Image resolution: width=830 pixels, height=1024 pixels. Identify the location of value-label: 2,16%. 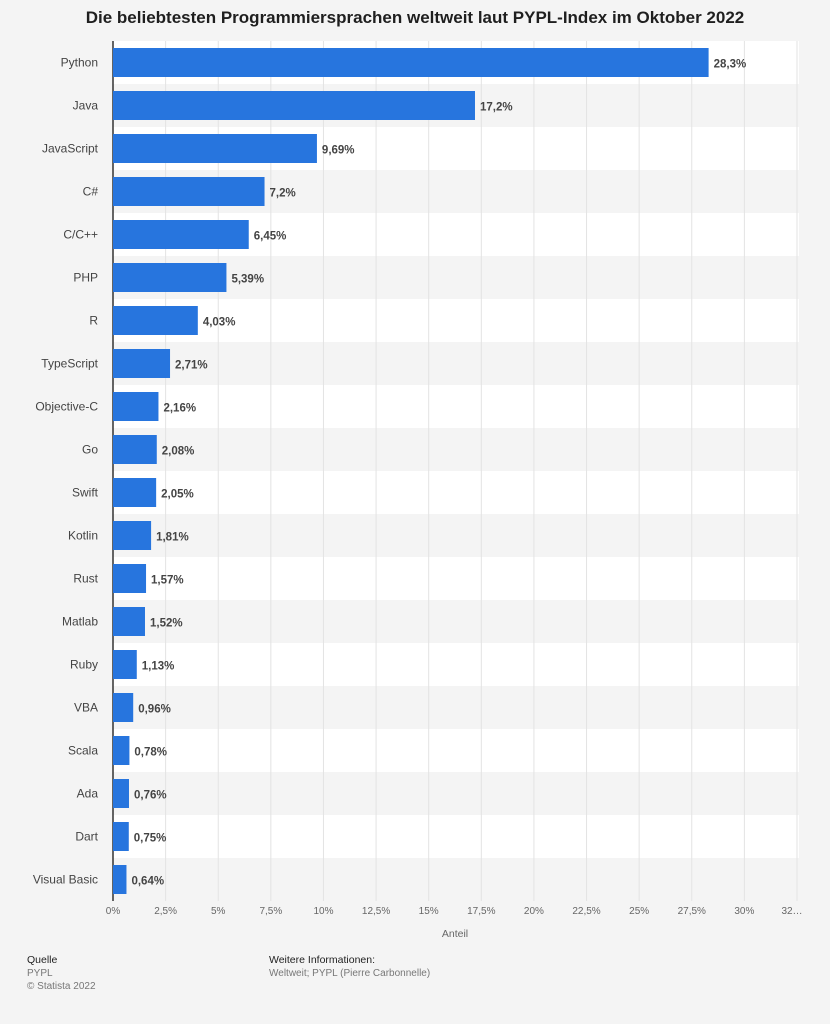
(179, 409).